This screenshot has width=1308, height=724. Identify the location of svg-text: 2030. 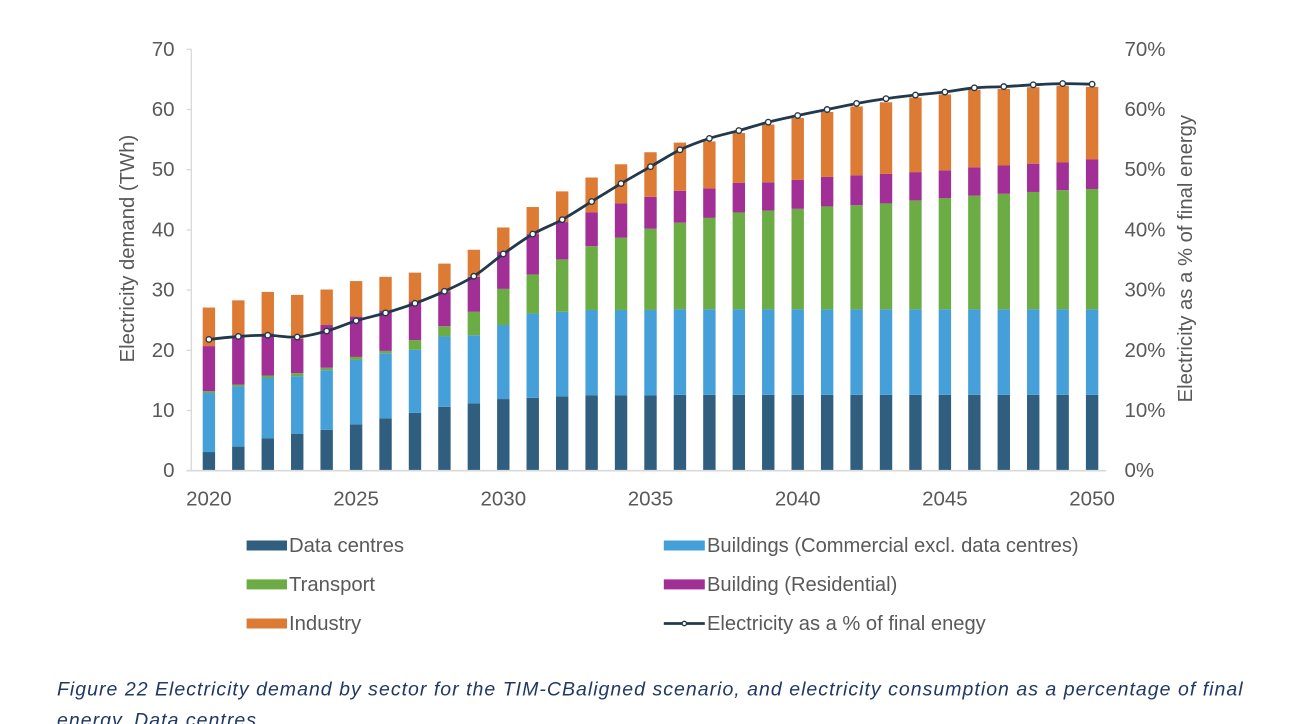
(503, 499).